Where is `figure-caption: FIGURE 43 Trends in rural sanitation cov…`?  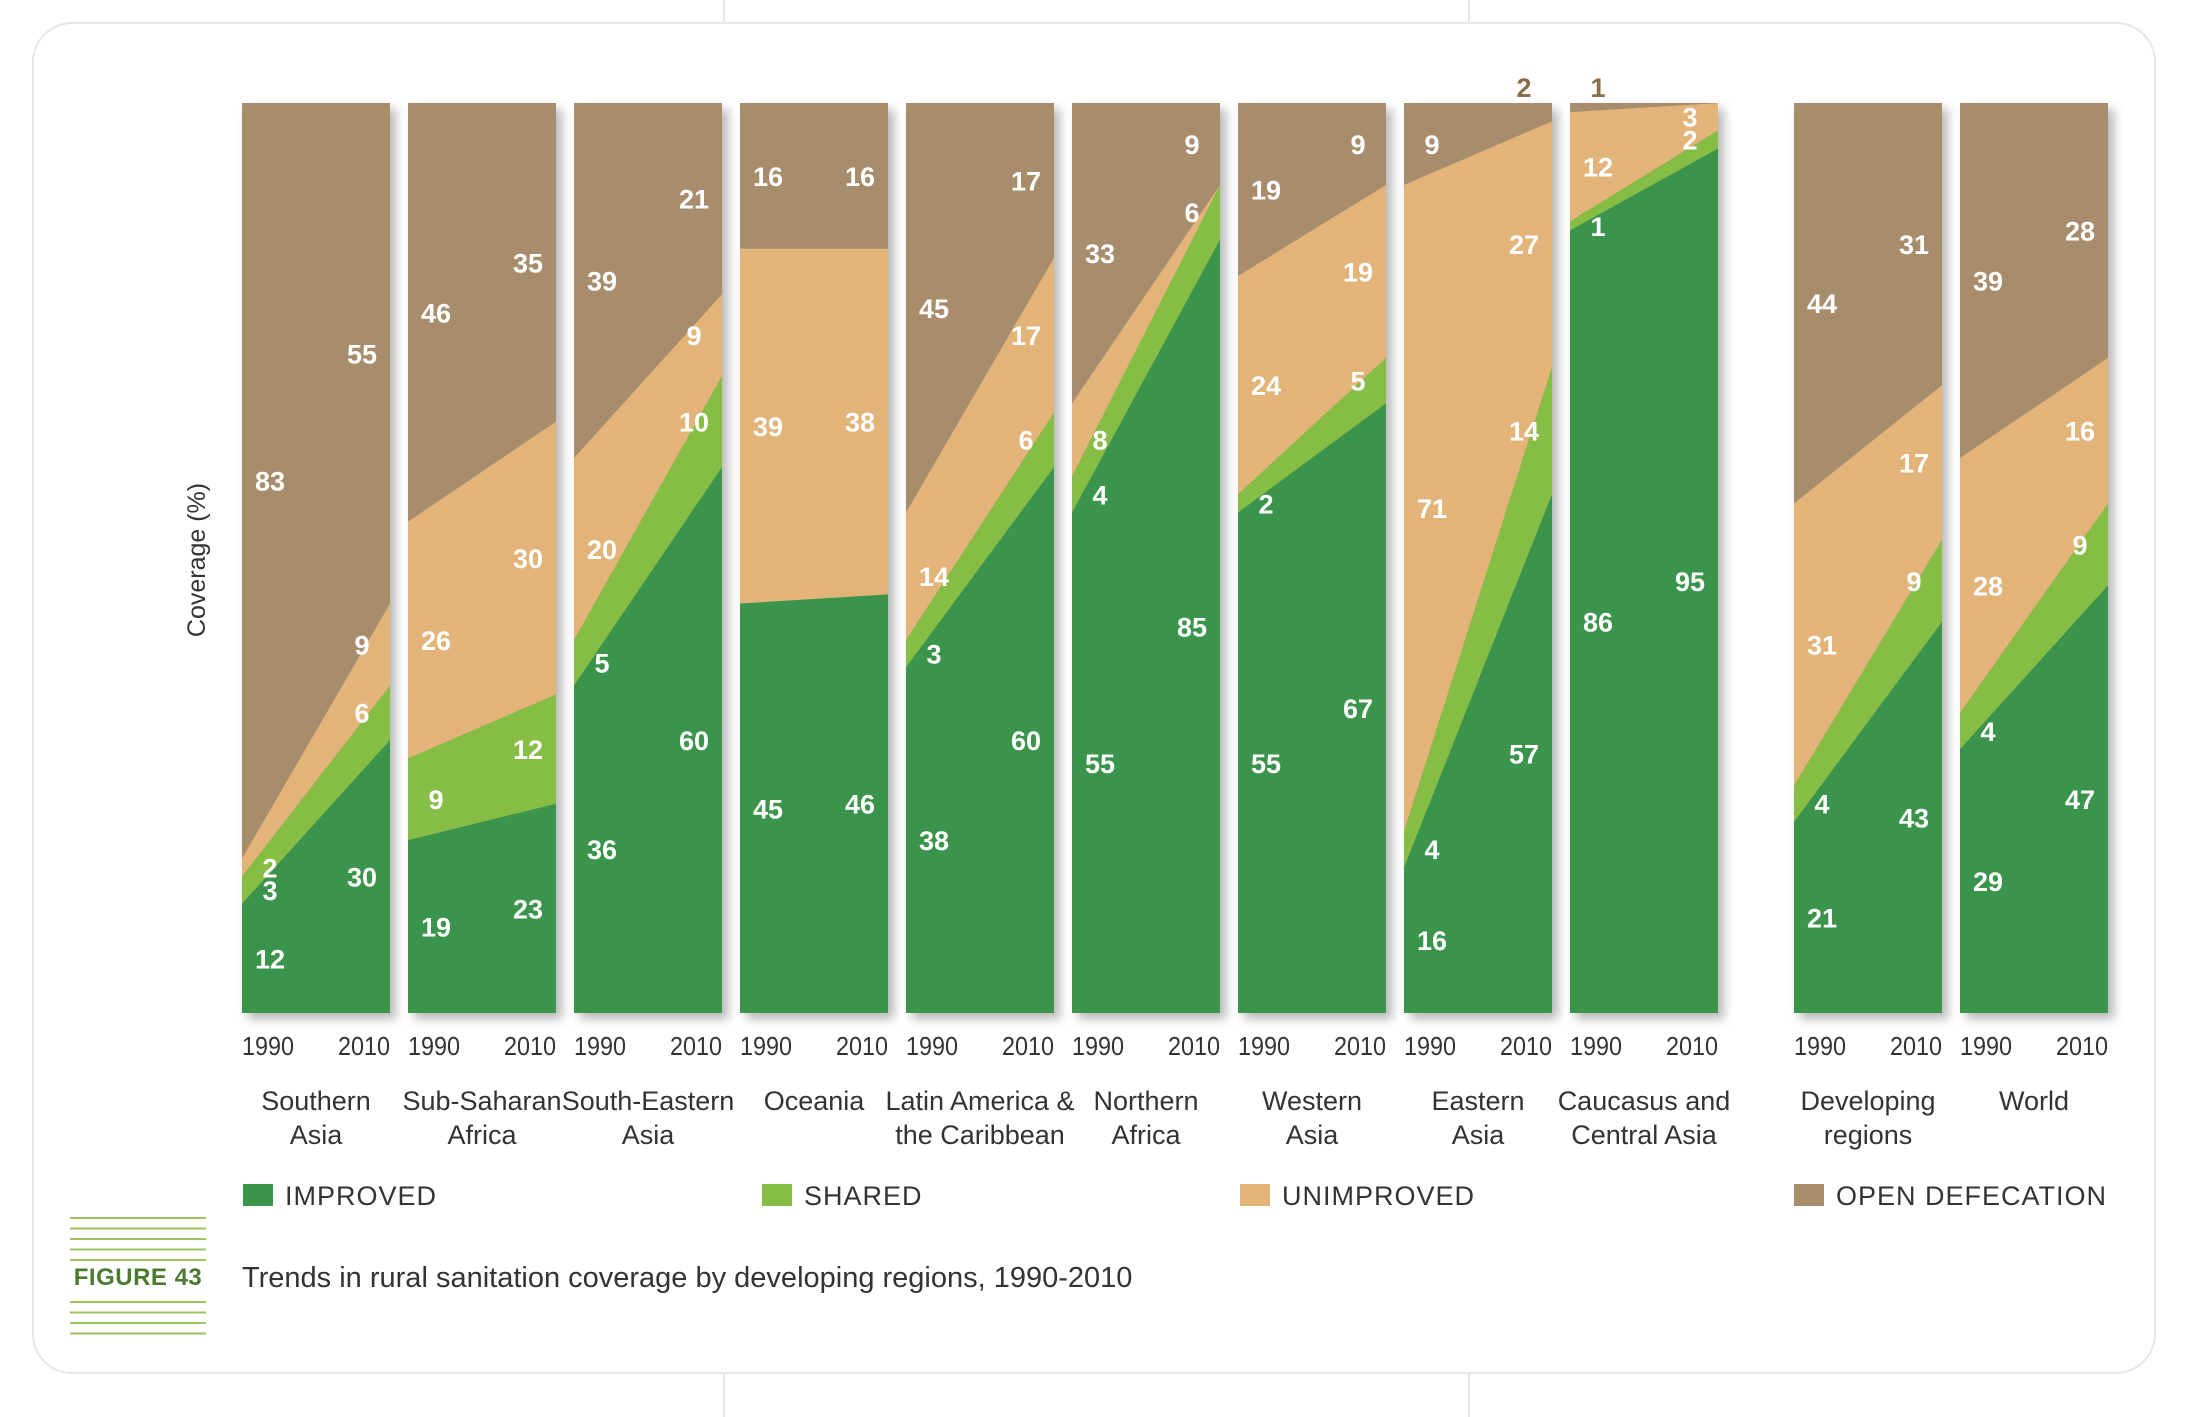
figure-caption: FIGURE 43 Trends in rural sanitation cov… is located at coordinates (720, 1277).